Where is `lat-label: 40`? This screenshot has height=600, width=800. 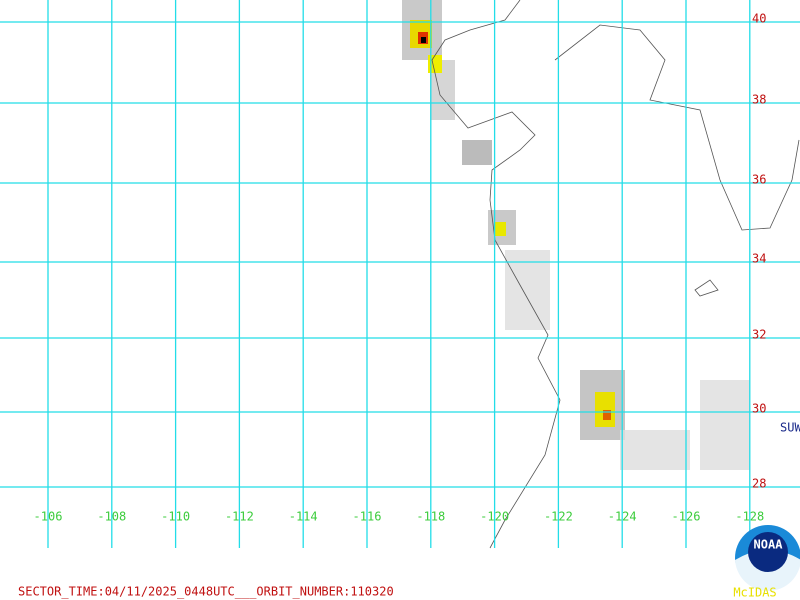
lat-label: 40 is located at coordinates (759, 19).